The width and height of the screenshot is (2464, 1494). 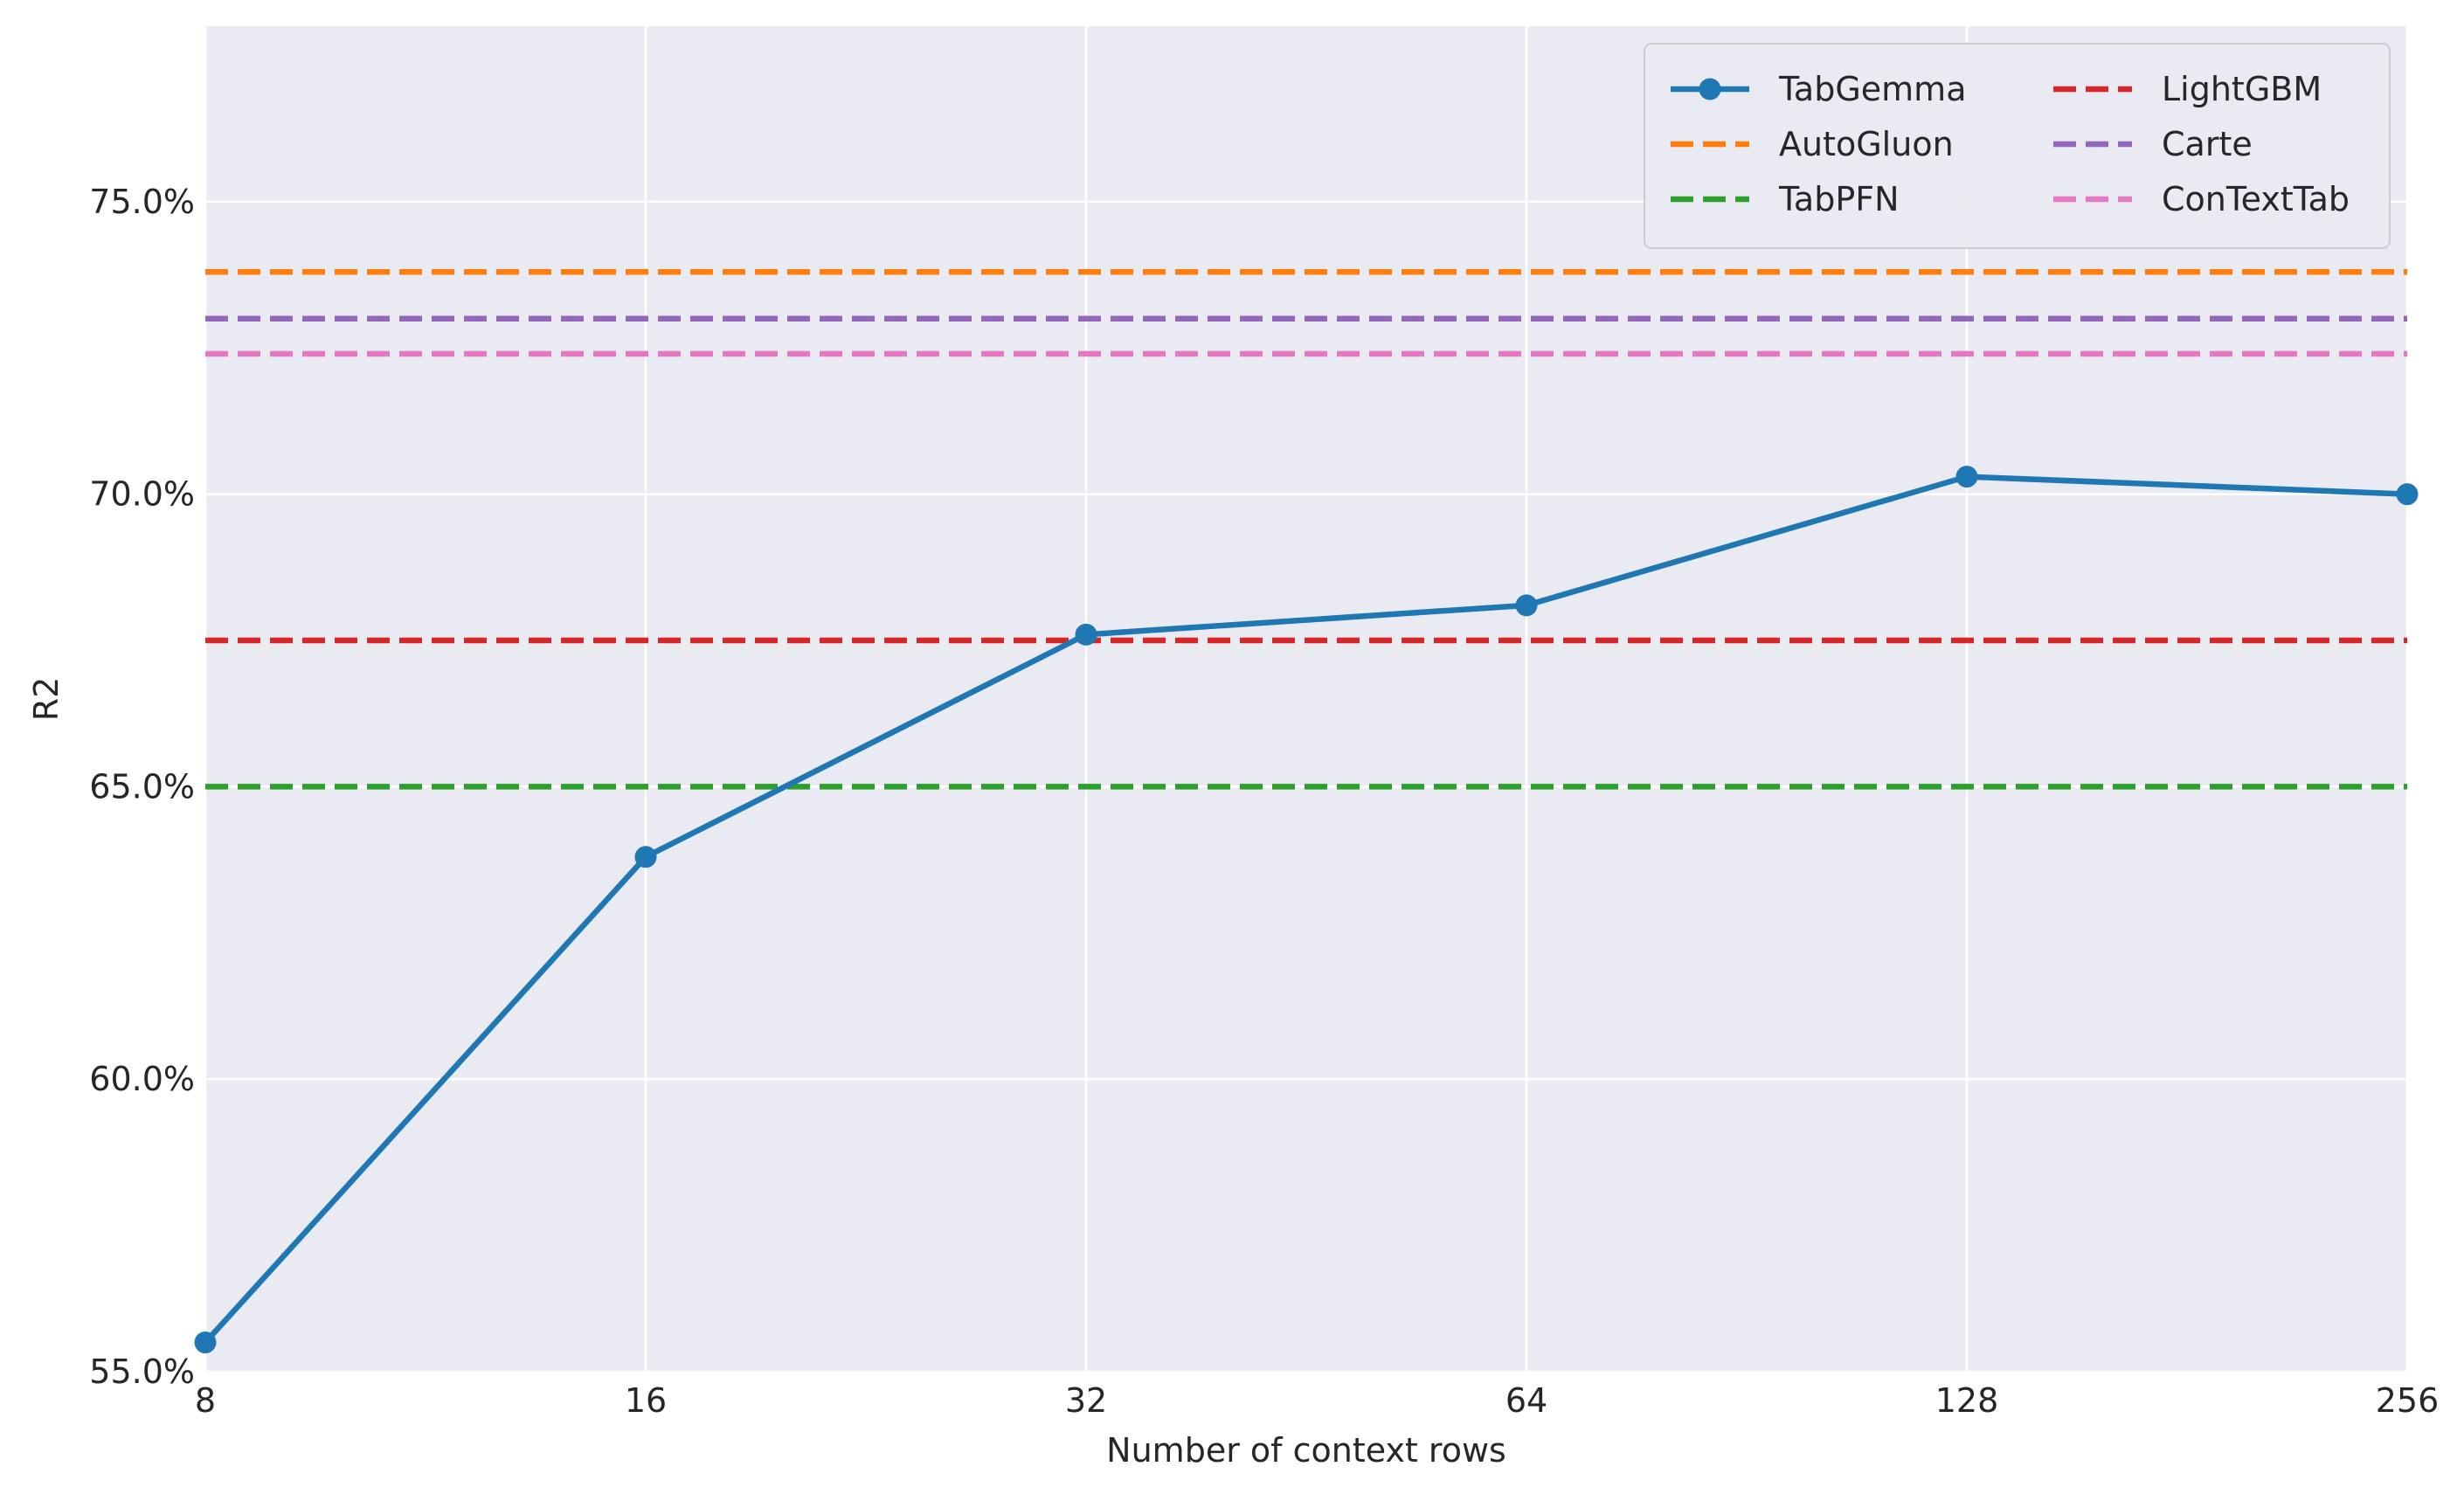 I want to click on x-tick-label: 256, so click(x=2408, y=1400).